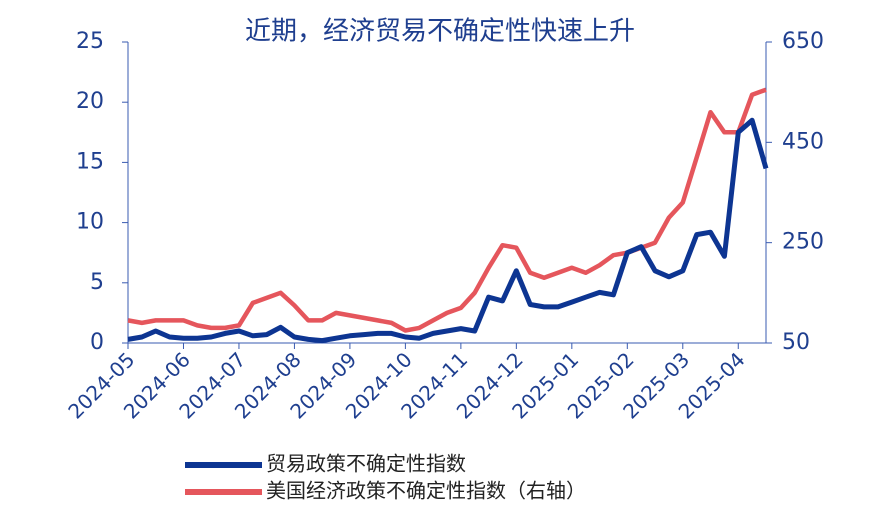 The image size is (876, 507). I want to click on y2-tick-label: 250, so click(803, 242).